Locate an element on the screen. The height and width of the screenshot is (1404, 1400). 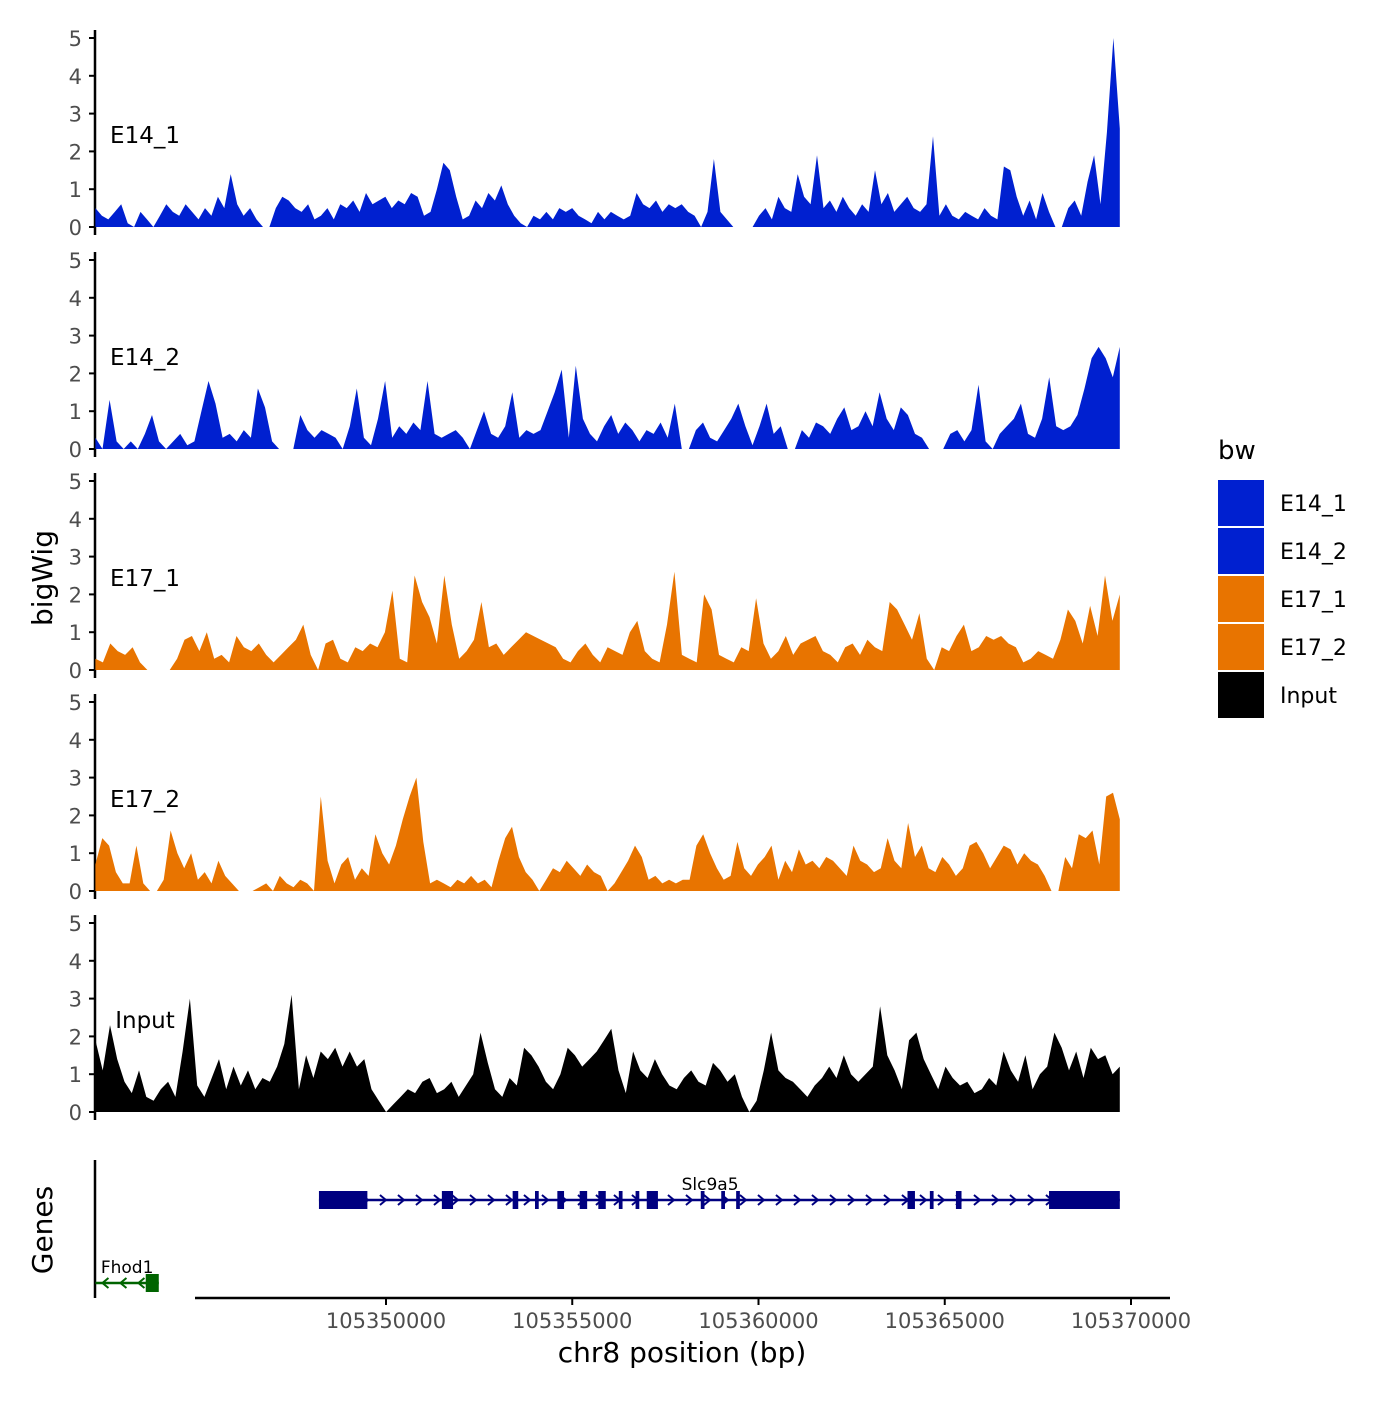
legend-item-e14-2: E14_2 is located at coordinates (1282, 551).